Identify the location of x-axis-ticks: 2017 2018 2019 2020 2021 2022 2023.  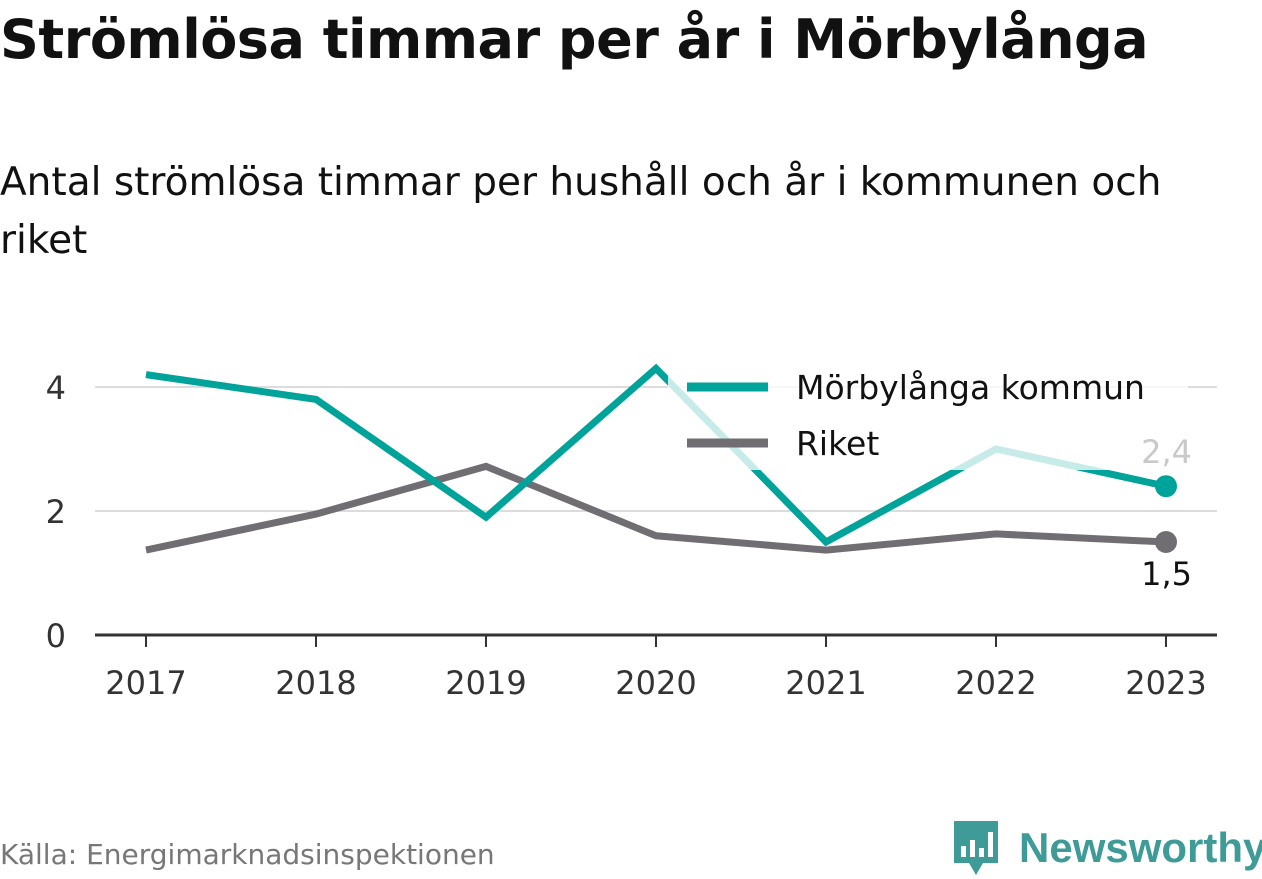
(656, 668).